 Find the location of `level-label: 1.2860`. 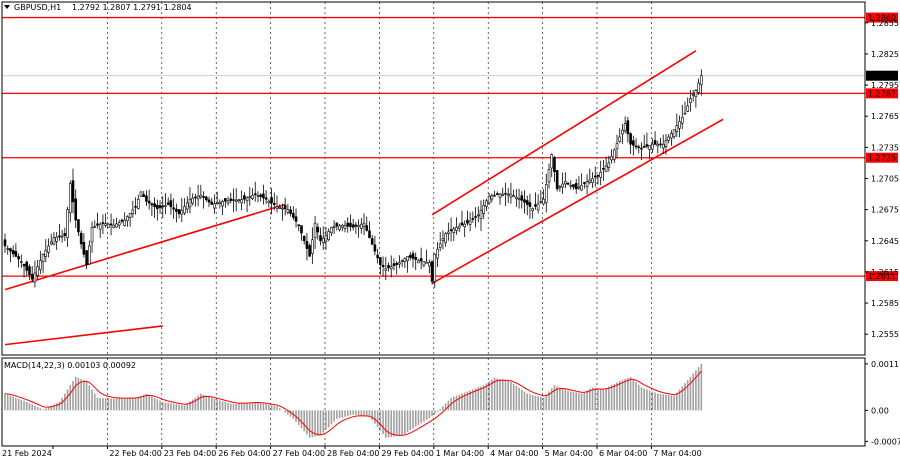

level-label: 1.2860 is located at coordinates (882, 18).